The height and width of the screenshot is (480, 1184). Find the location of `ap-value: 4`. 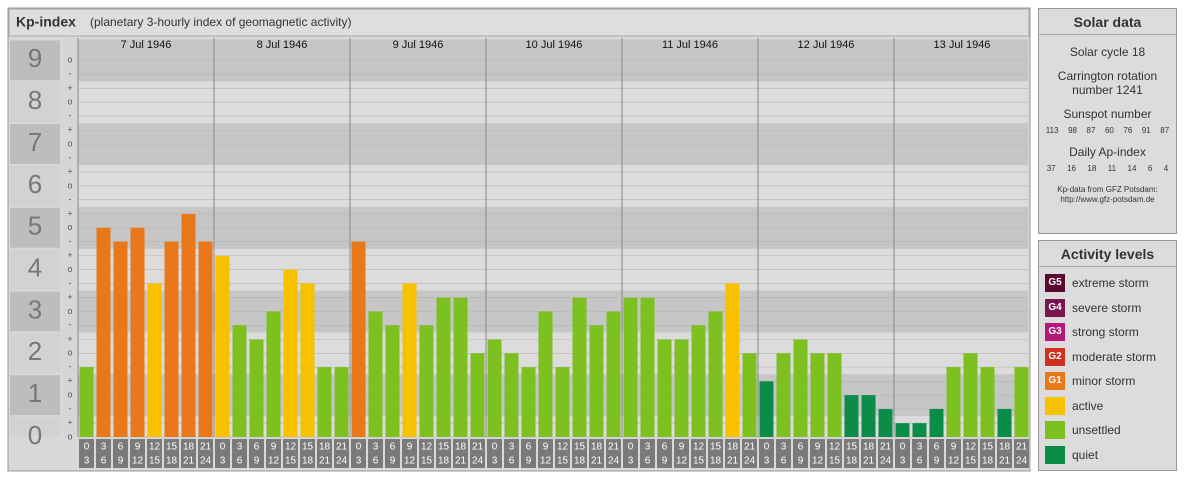

ap-value: 4 is located at coordinates (1166, 168).